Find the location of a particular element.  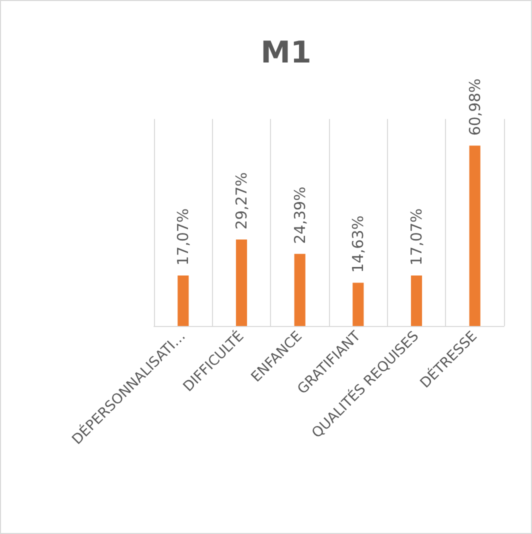

chart-title: M1 is located at coordinates (286, 53).